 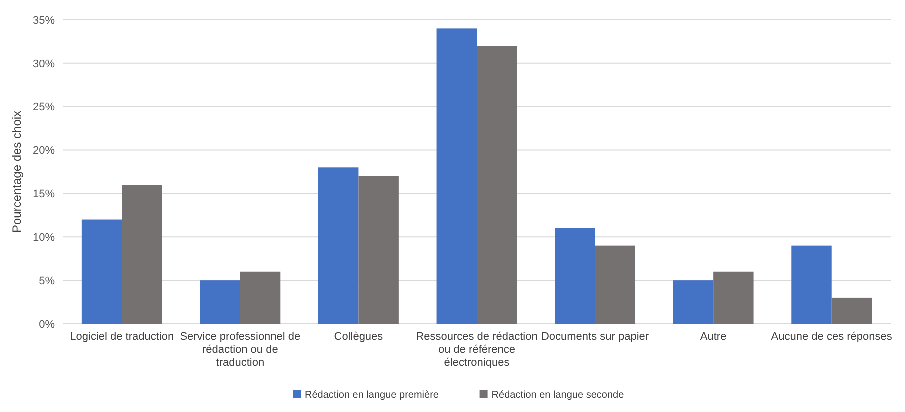 What do you see at coordinates (240, 350) in the screenshot?
I see `x-tick-label: Service professionnel de rédaction ou de traduction` at bounding box center [240, 350].